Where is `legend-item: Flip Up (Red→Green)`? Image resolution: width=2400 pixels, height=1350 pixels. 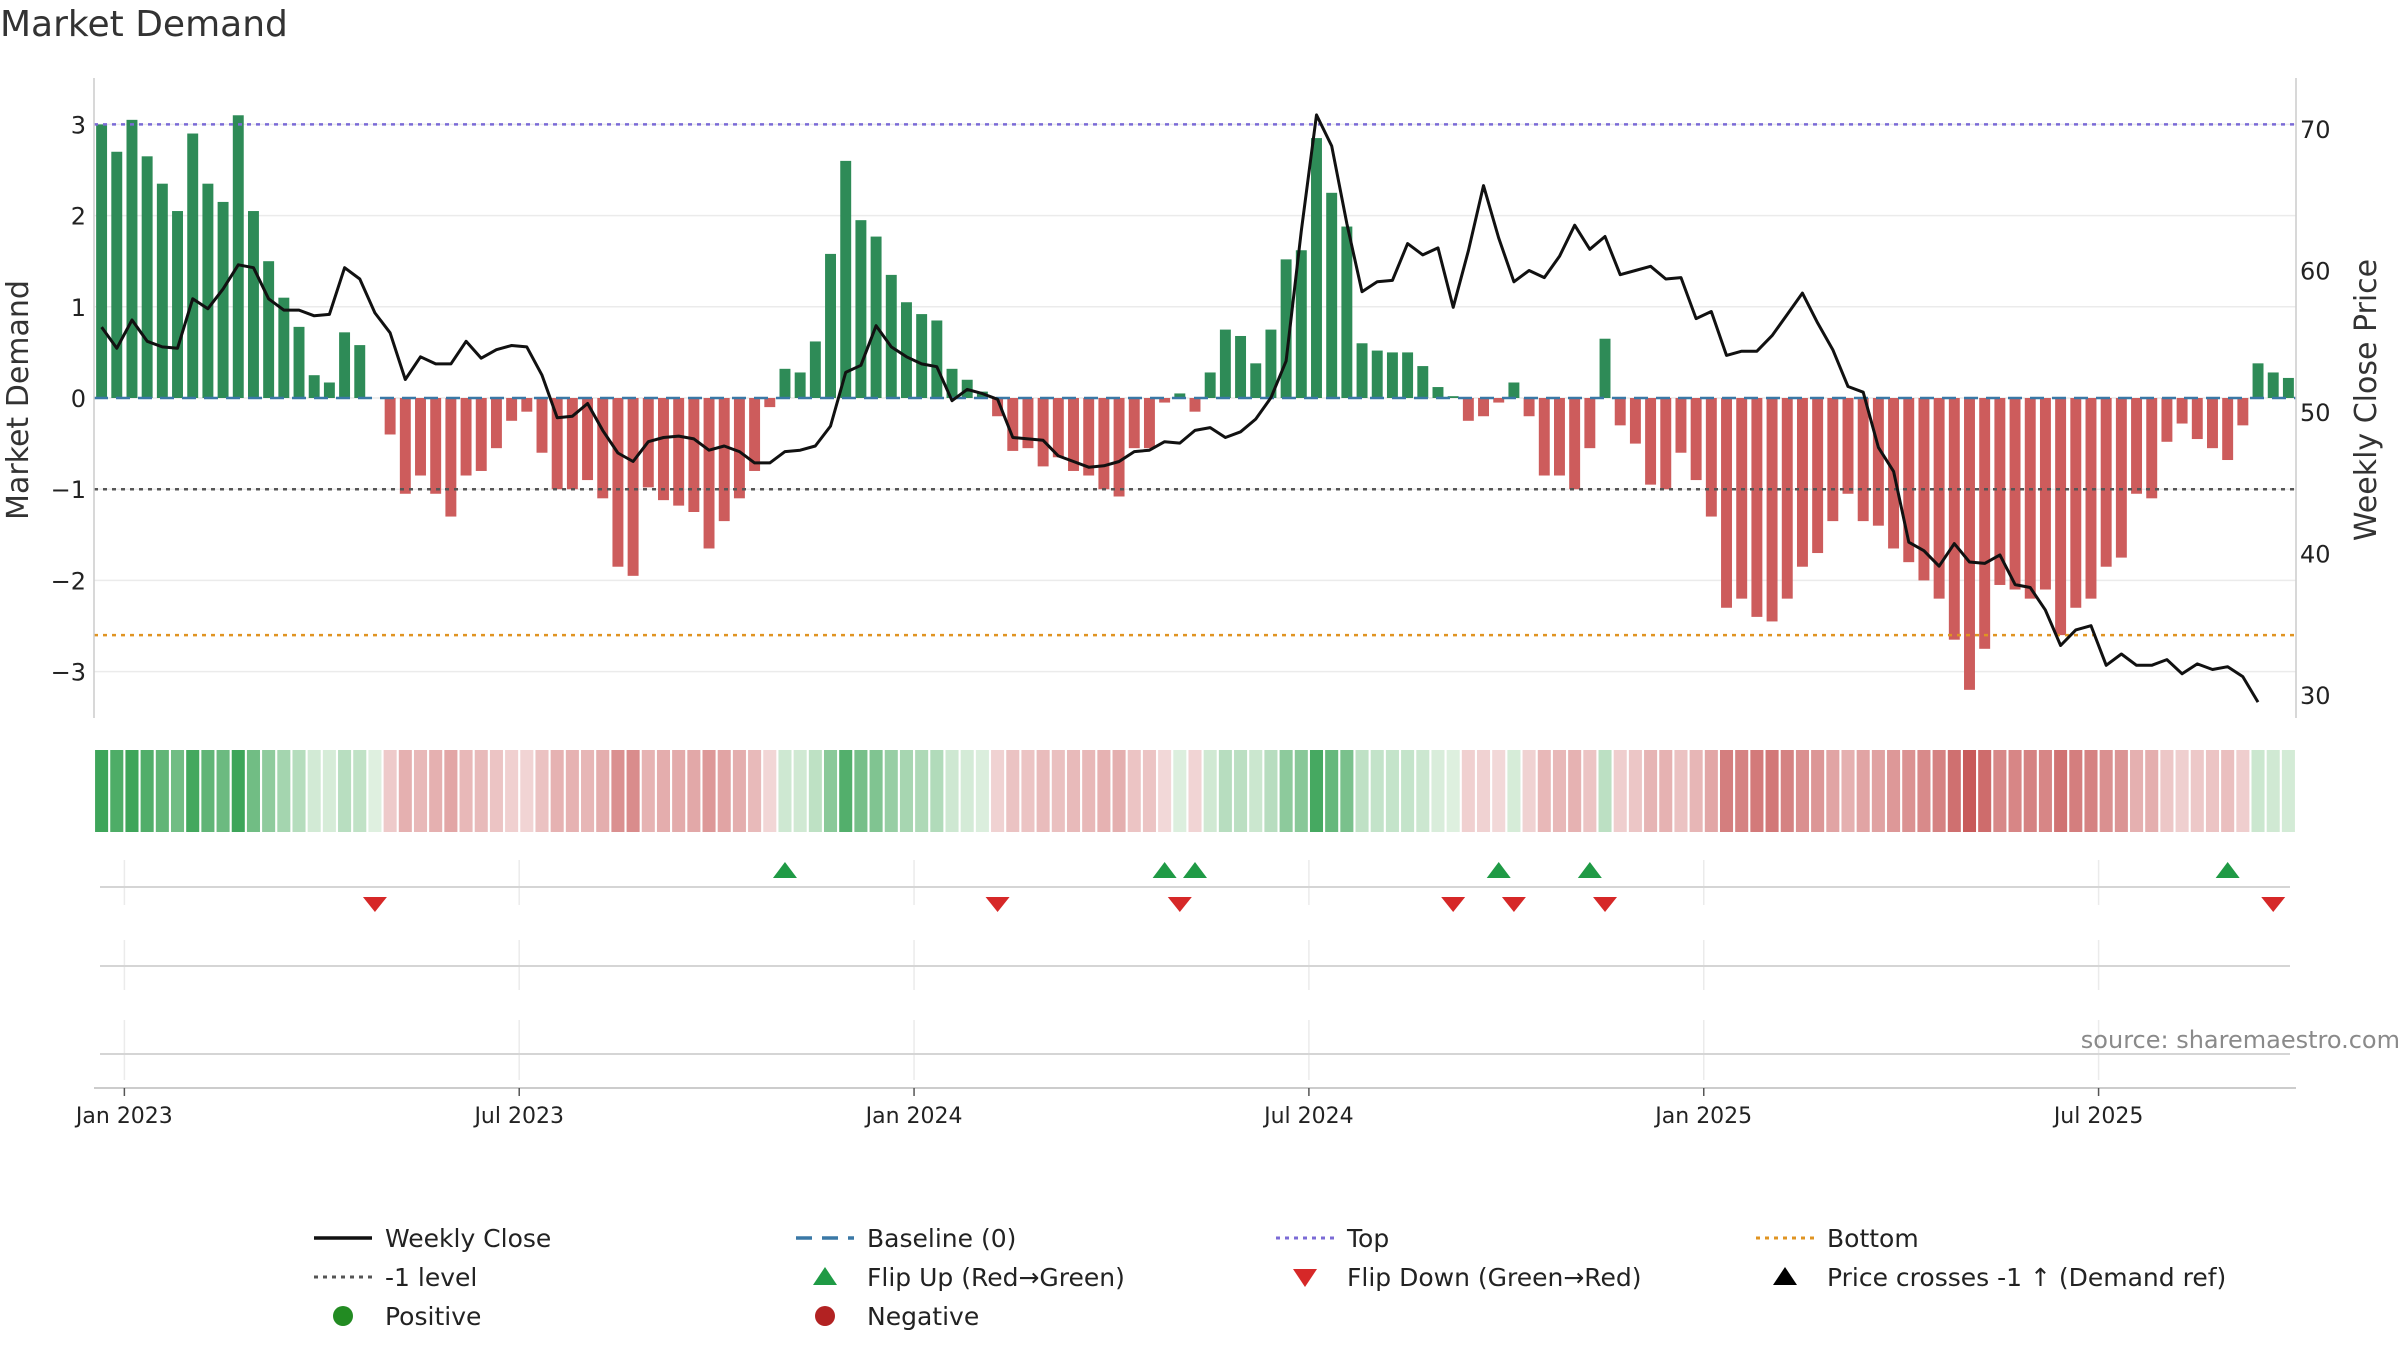
legend-item: Flip Up (Red→Green) is located at coordinates (969, 1277).